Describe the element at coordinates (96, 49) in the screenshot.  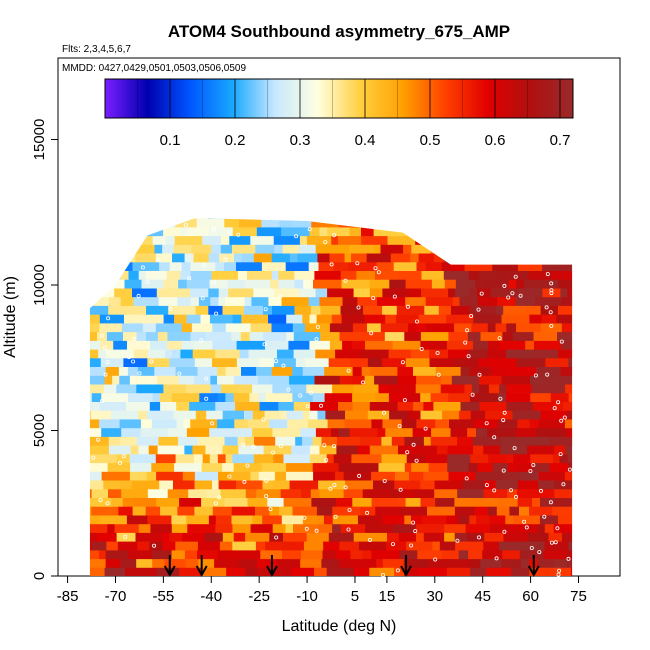
I see `flights-label: Flts: 2,3,4,5,6,7` at that location.